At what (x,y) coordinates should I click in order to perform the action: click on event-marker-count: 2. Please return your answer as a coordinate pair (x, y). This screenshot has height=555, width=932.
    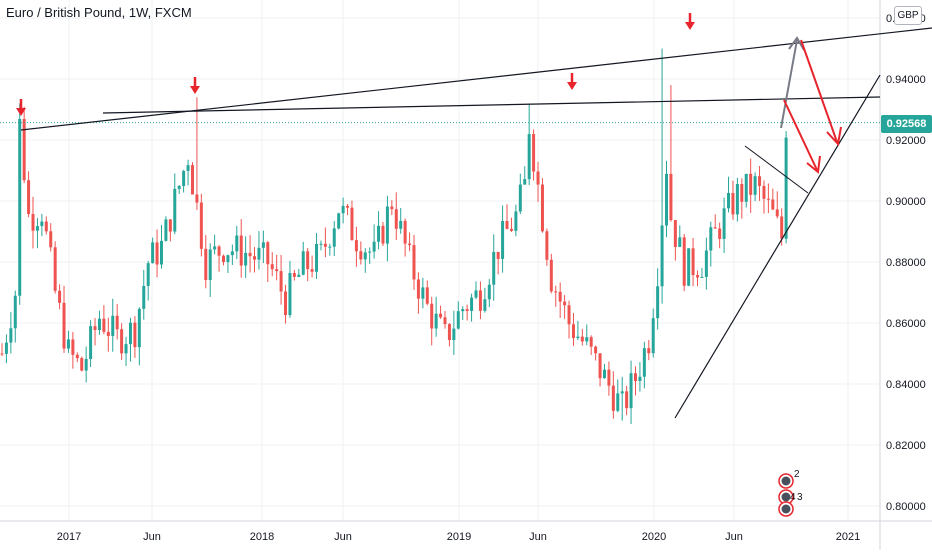
    Looking at the image, I should click on (797, 474).